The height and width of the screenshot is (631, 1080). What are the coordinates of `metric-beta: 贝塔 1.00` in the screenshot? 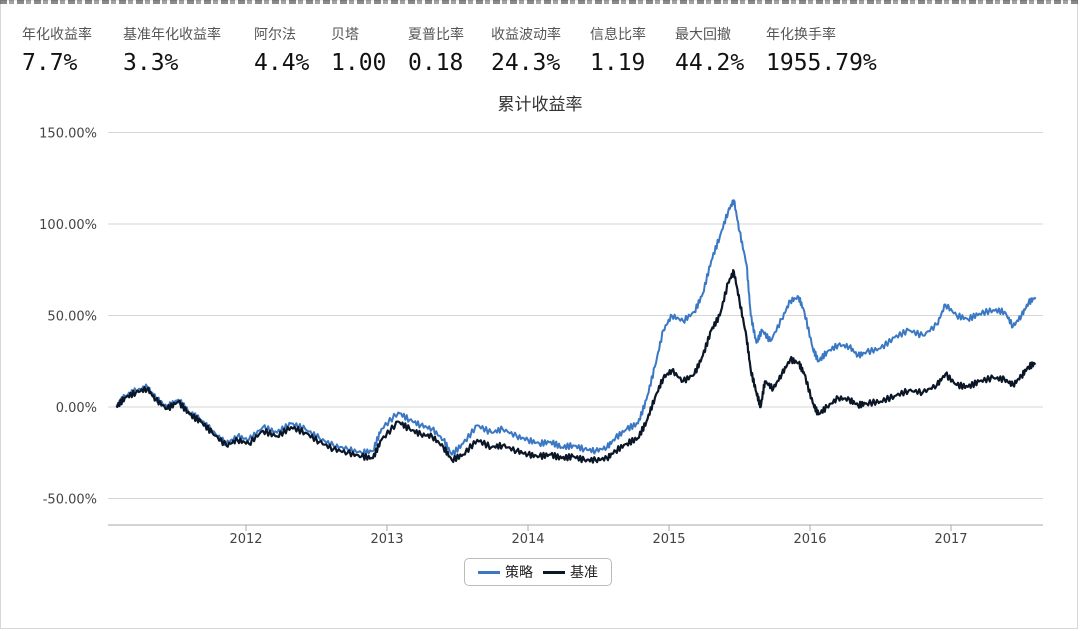 It's located at (358, 50).